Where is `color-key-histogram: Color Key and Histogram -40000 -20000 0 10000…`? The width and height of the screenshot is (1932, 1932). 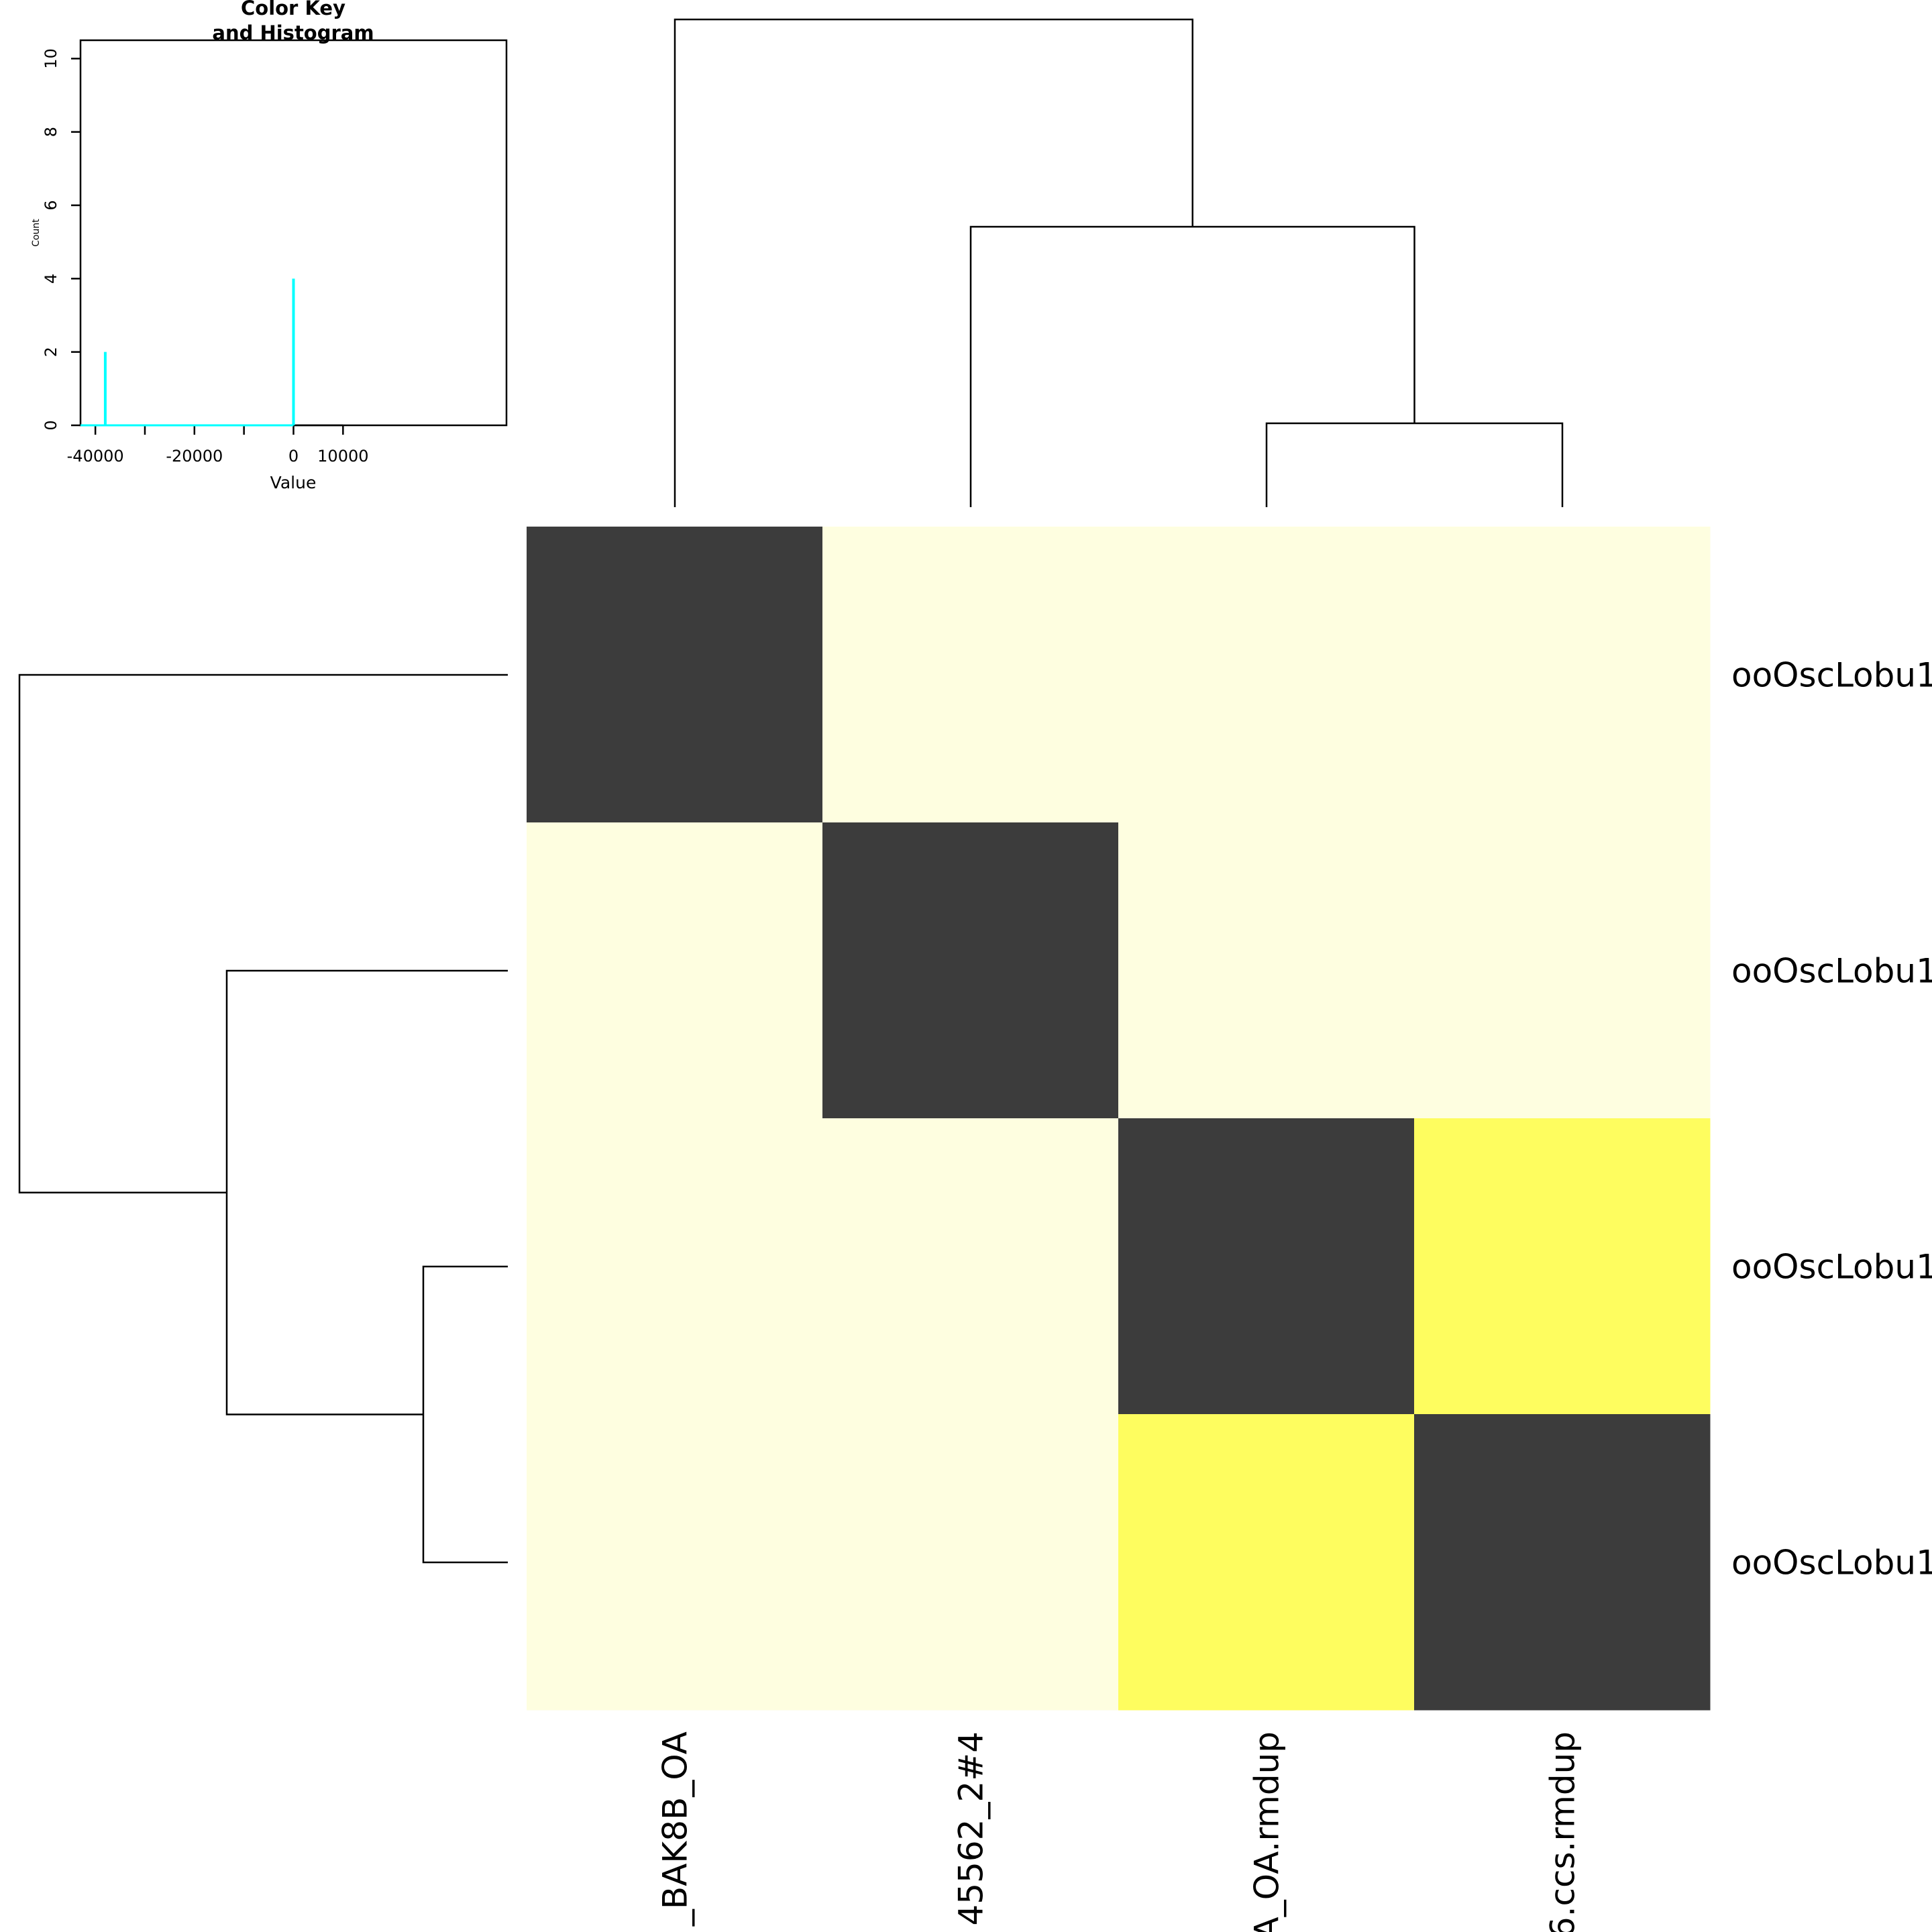
color-key-histogram: Color Key and Histogram -40000 -20000 0 10000… is located at coordinates (269, 246).